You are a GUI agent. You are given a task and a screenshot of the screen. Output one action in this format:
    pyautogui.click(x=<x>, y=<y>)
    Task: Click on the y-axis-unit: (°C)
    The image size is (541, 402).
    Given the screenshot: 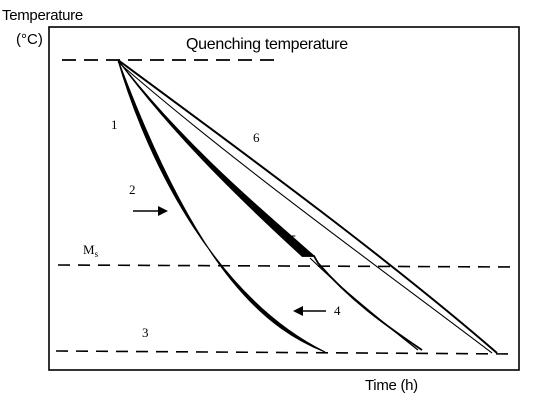 What is the action you would take?
    pyautogui.click(x=29, y=39)
    